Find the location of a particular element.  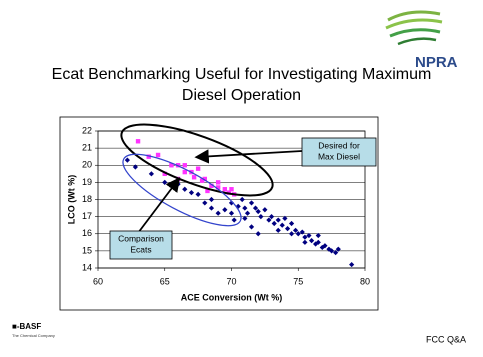

y-tick-label: 22 is located at coordinates (87, 130).